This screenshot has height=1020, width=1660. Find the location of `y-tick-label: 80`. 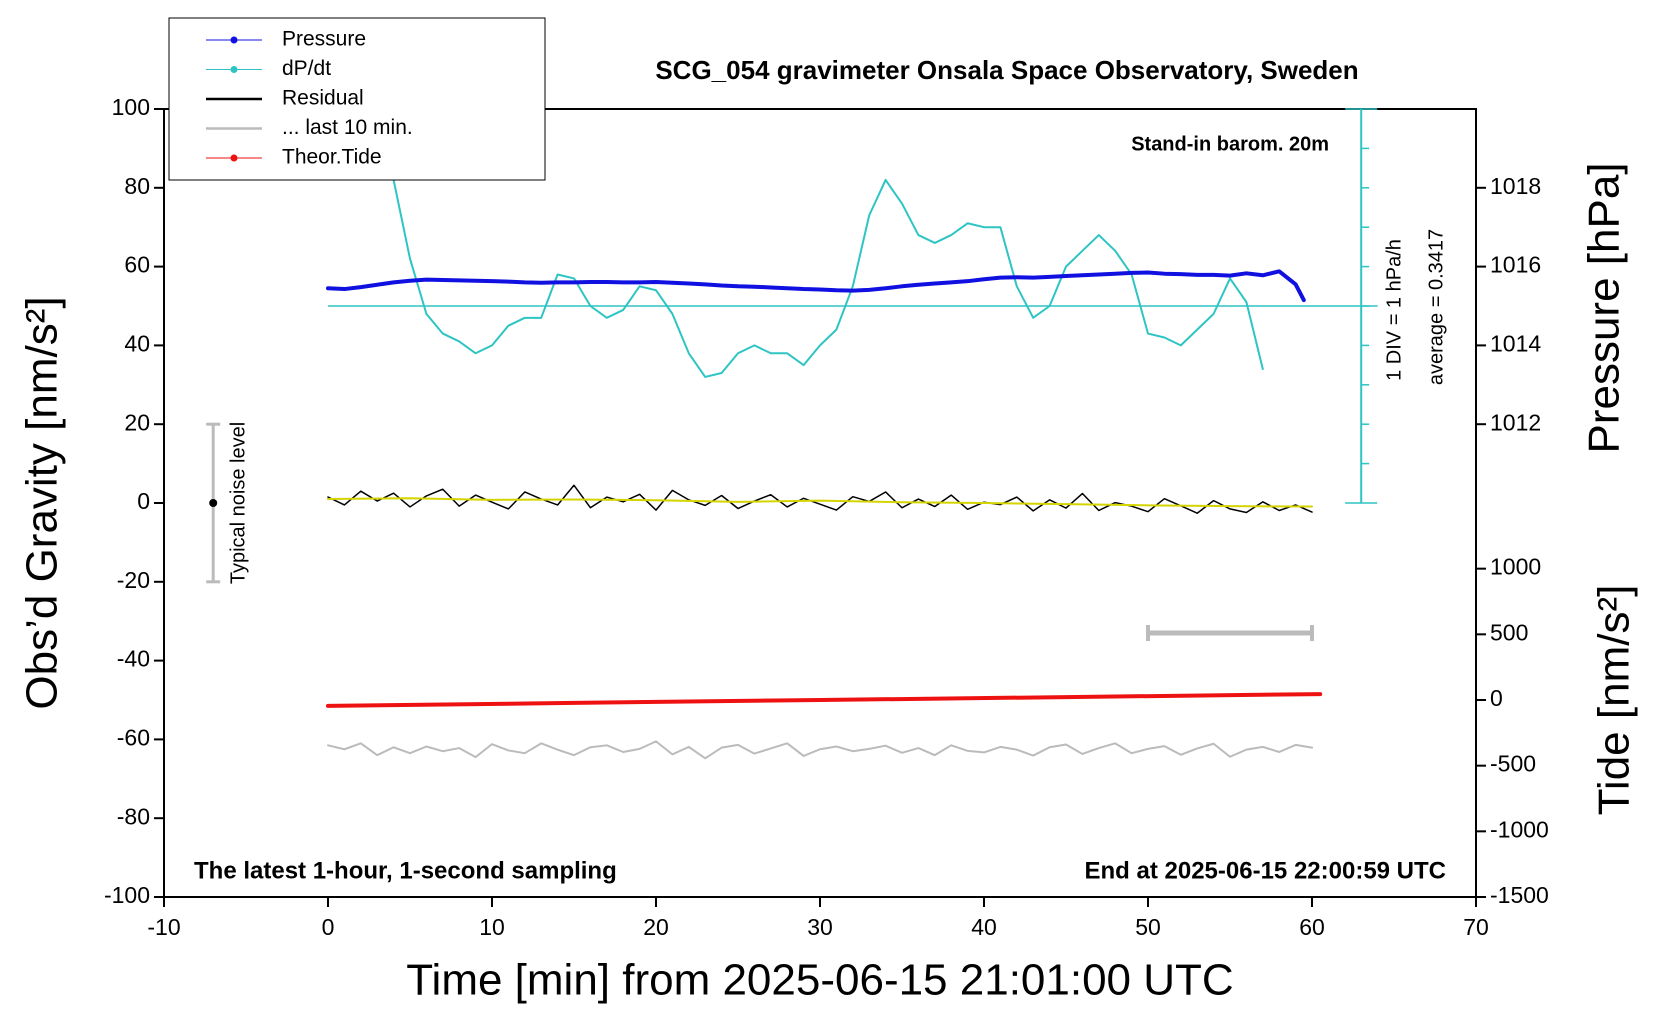

y-tick-label: 80 is located at coordinates (137, 186).